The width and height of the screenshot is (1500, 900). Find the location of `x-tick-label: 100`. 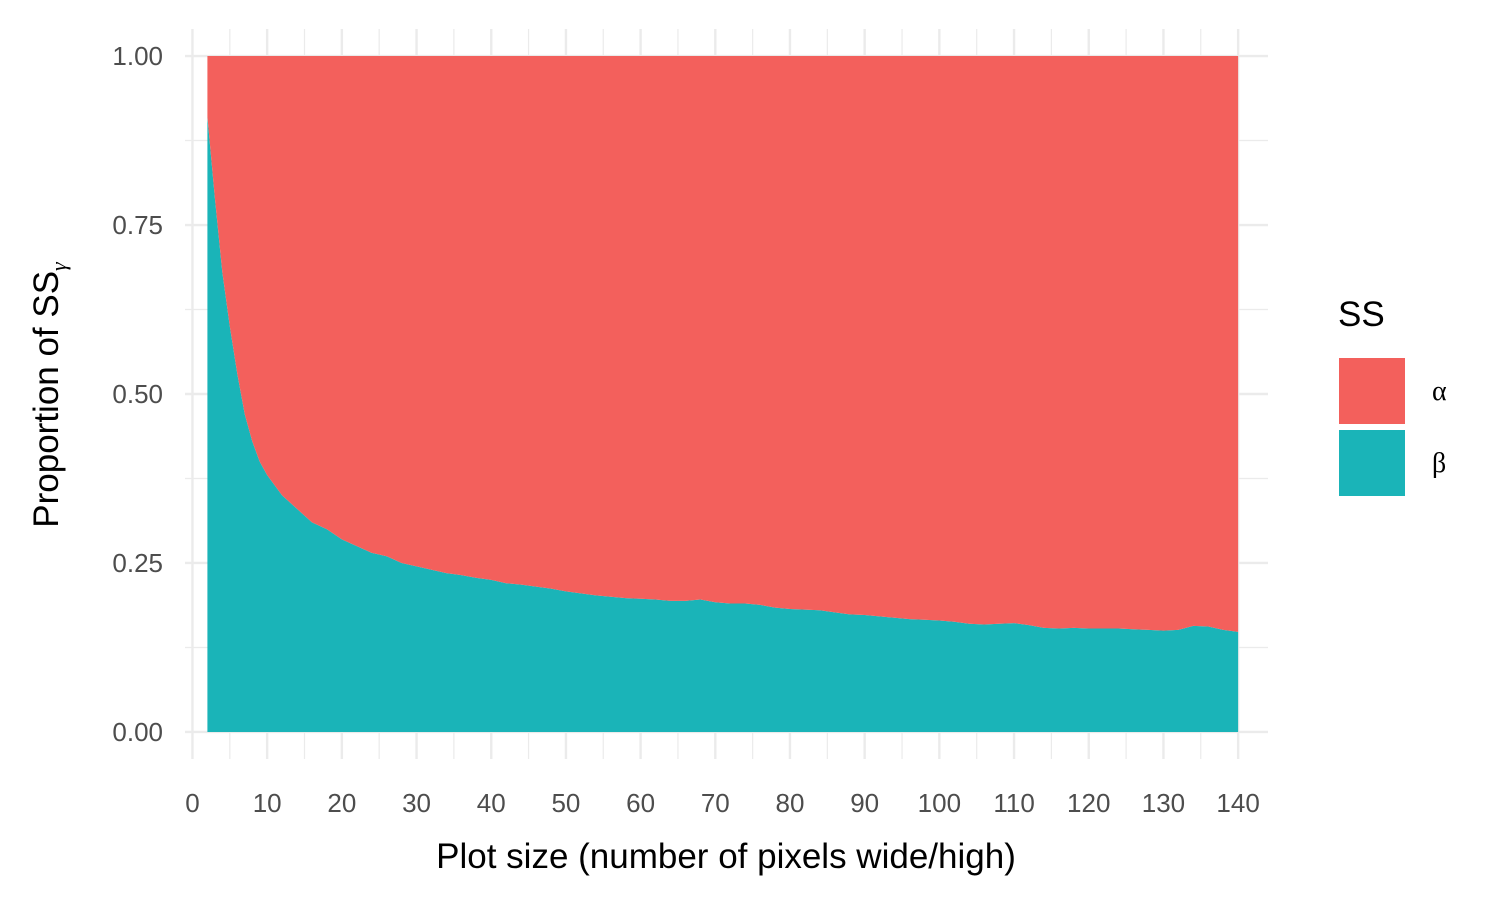

x-tick-label: 100 is located at coordinates (939, 803).